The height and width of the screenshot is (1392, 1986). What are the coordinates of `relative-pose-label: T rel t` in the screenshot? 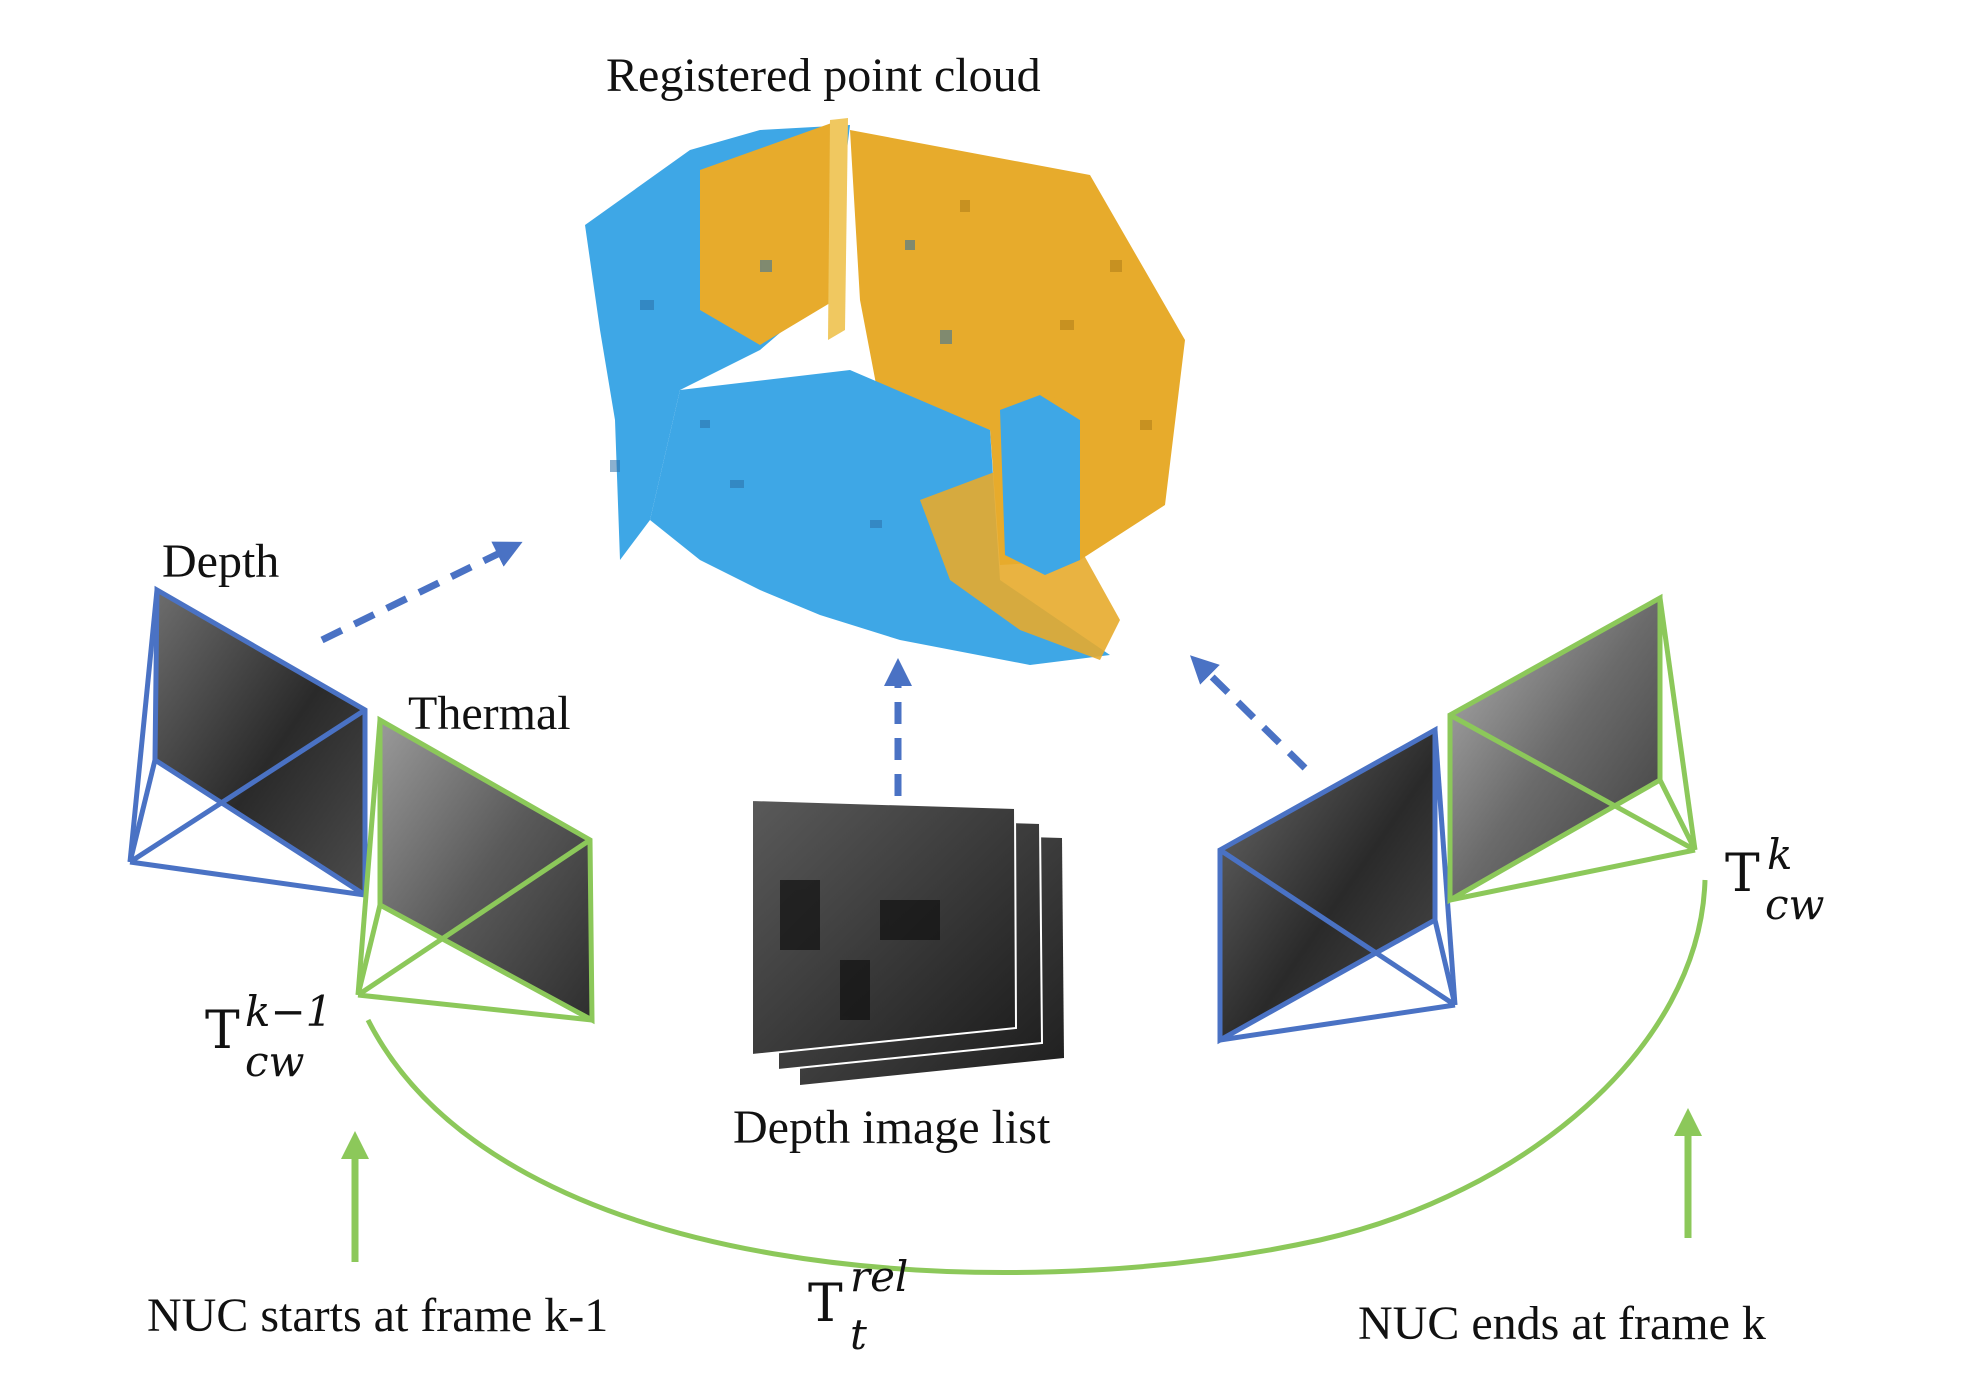 It's located at (873, 1312).